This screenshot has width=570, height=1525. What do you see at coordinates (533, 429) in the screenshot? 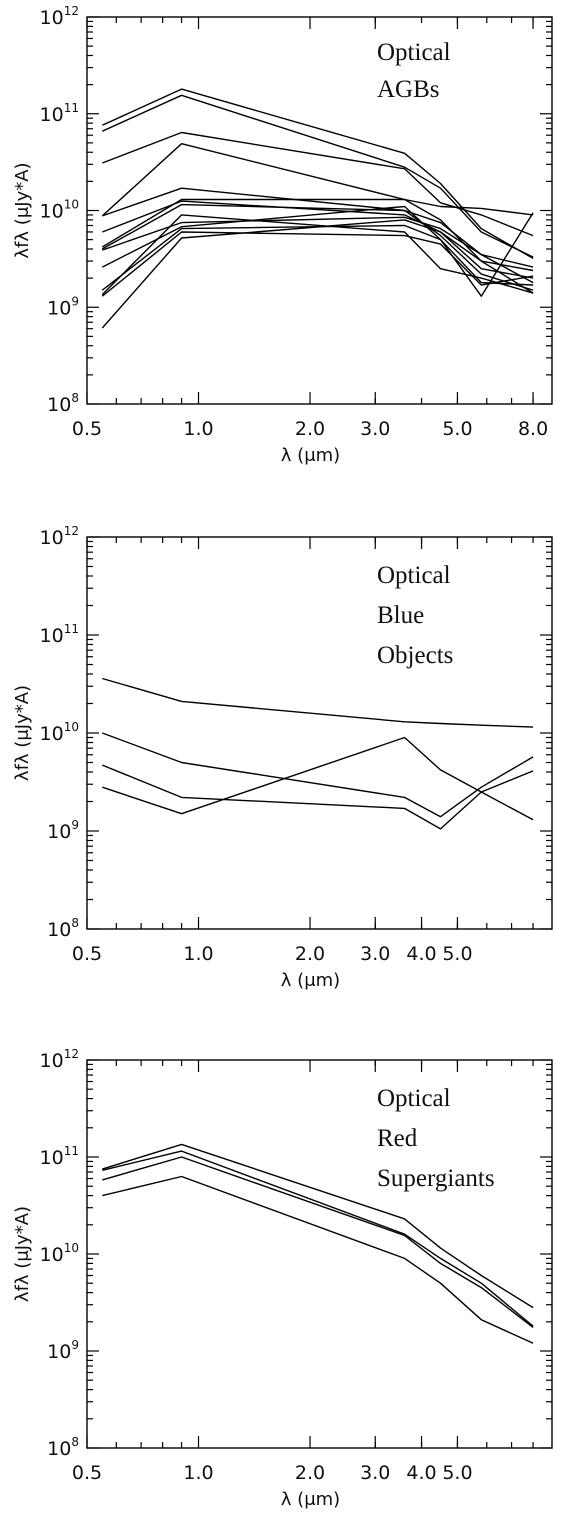
I see `x-tick-label: 8.0` at bounding box center [533, 429].